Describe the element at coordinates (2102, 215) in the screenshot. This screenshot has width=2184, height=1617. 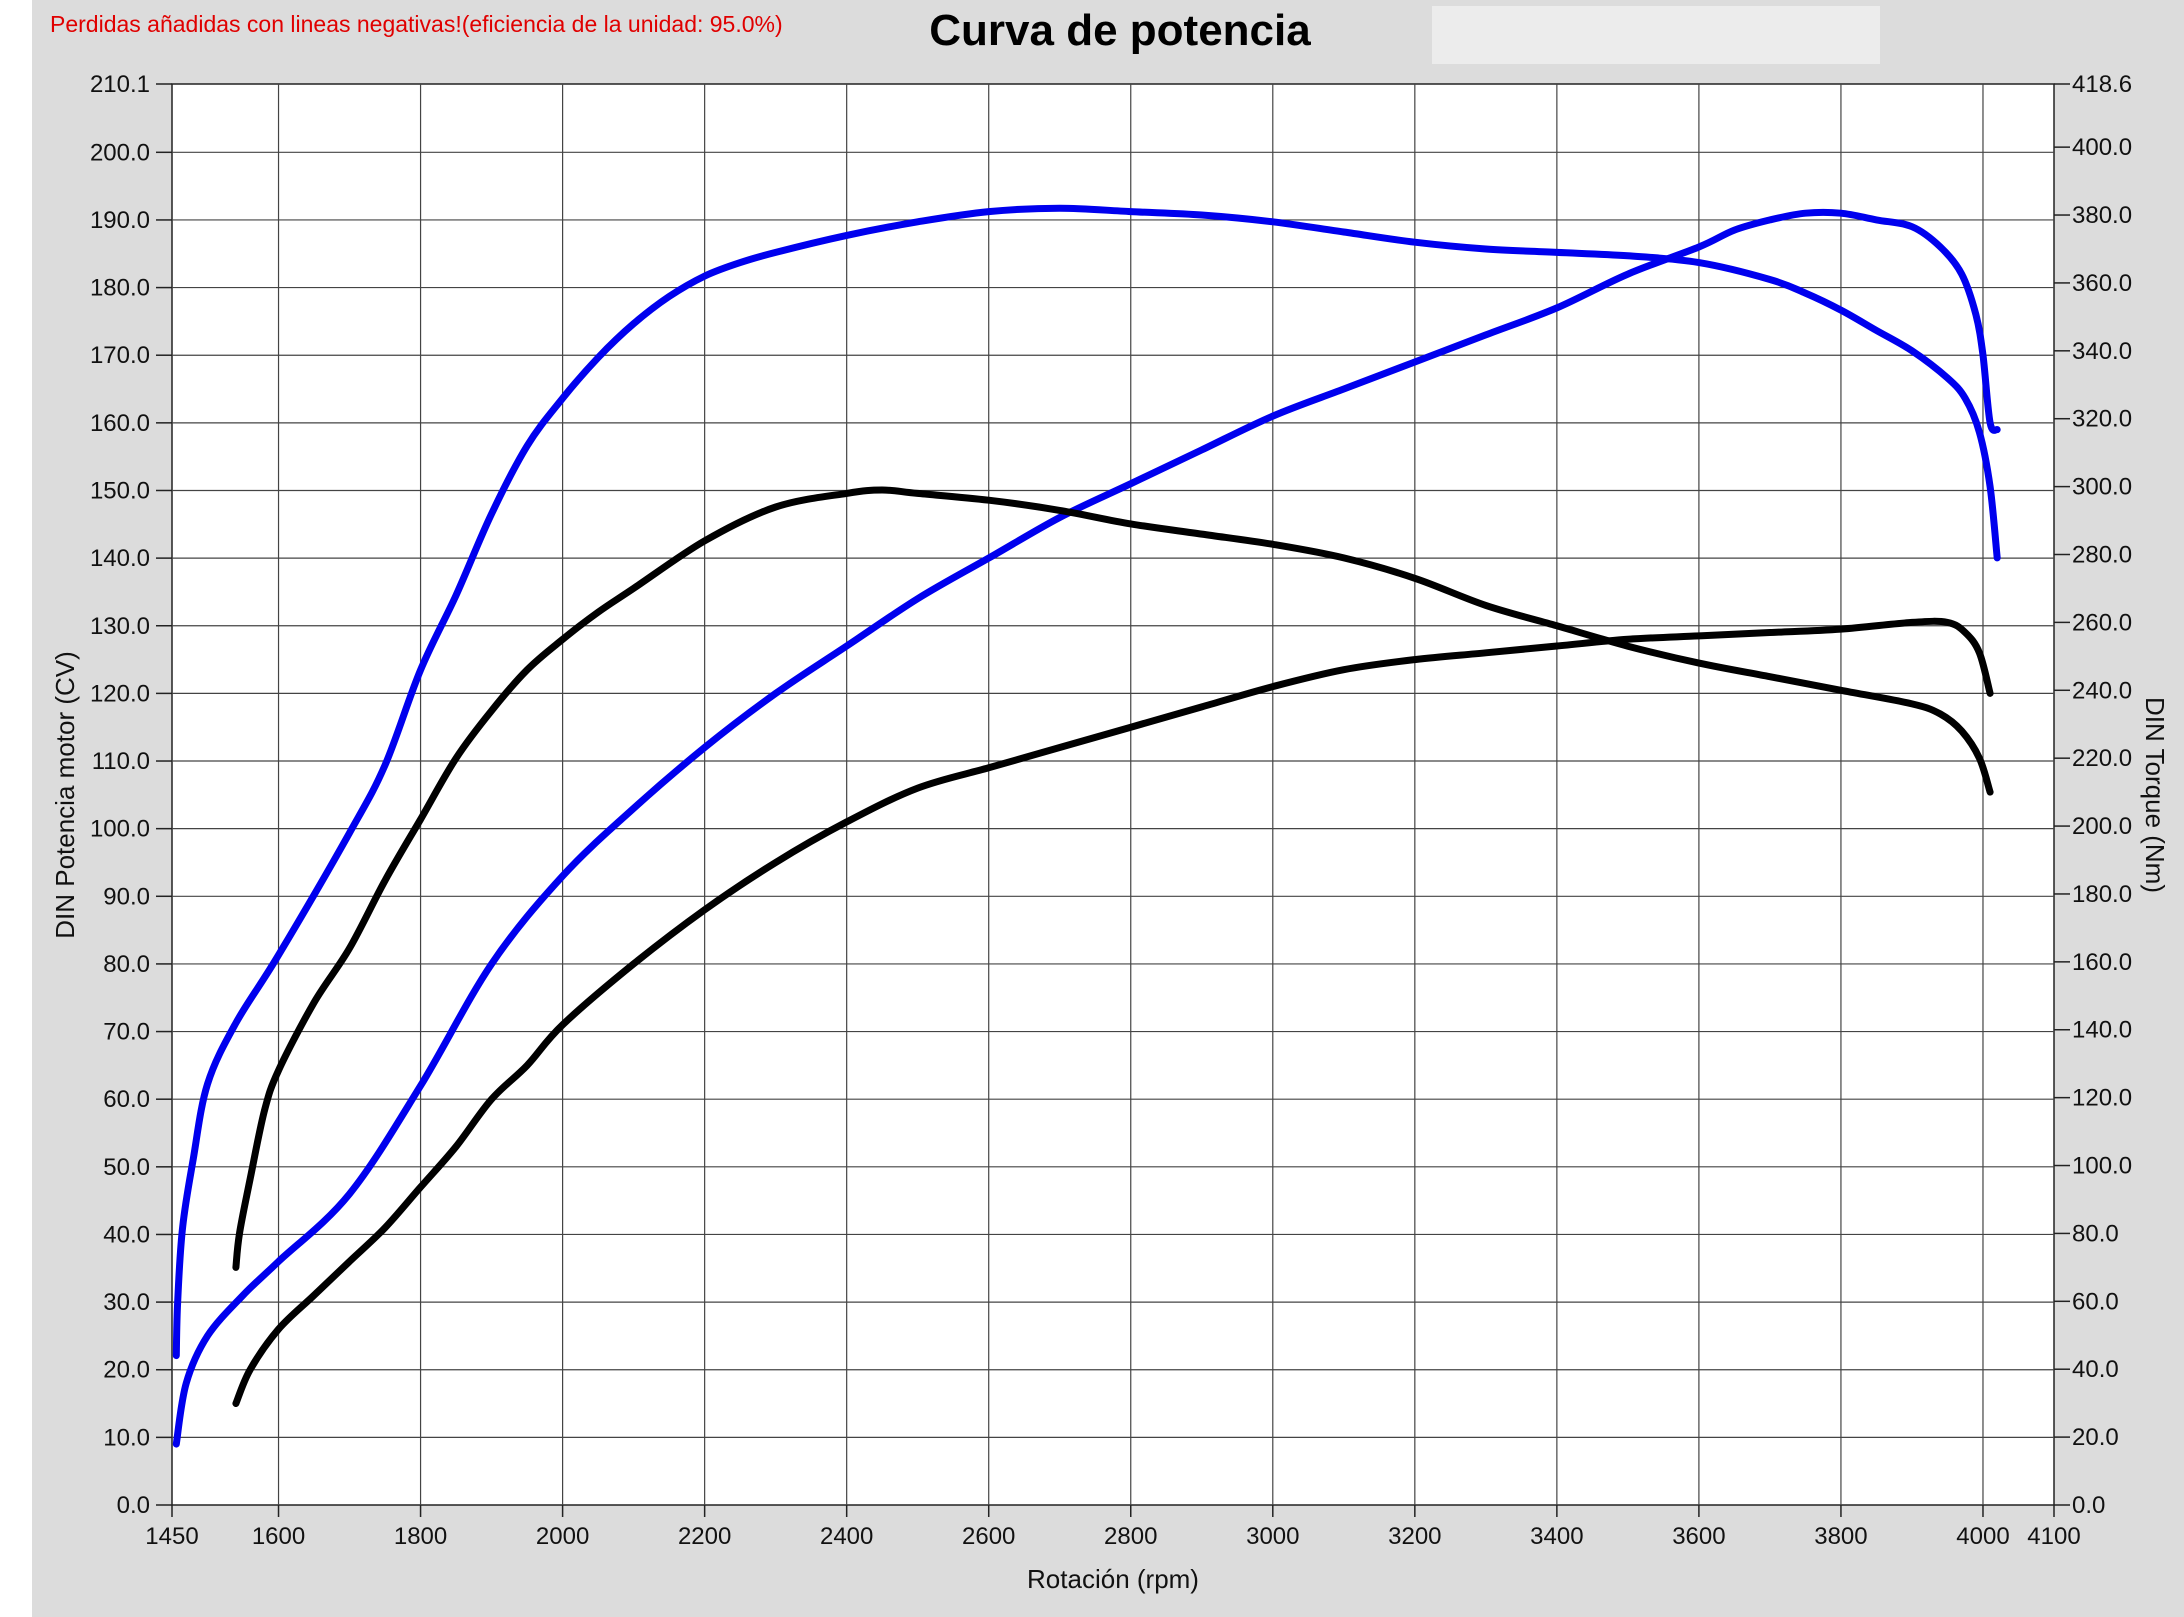
I see `y-right-tick-label: 380.0` at that location.